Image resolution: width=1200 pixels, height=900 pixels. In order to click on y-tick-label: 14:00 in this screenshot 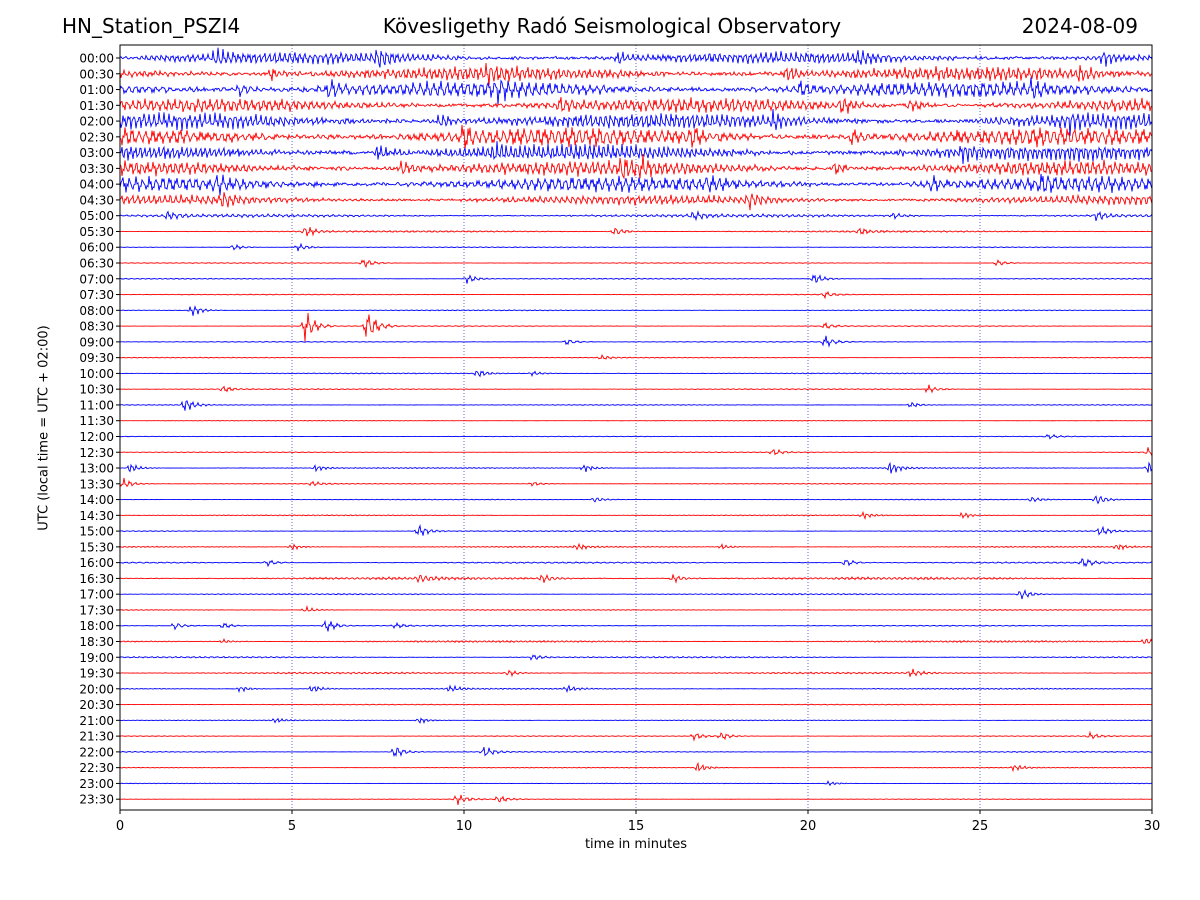, I will do `click(96, 500)`.